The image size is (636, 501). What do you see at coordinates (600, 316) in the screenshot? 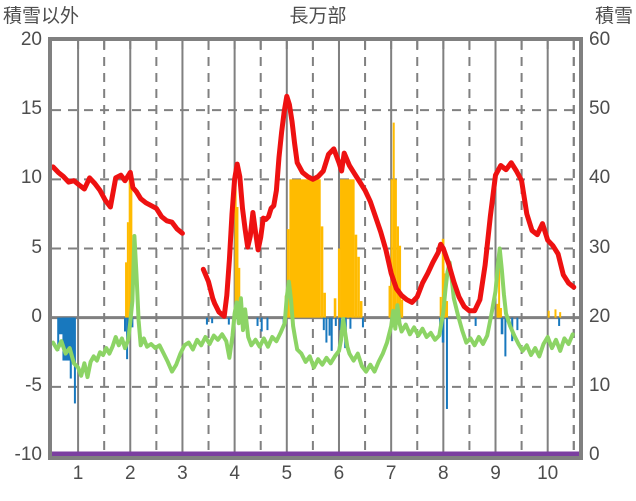
I see `y2-tick-label: 20` at bounding box center [600, 316].